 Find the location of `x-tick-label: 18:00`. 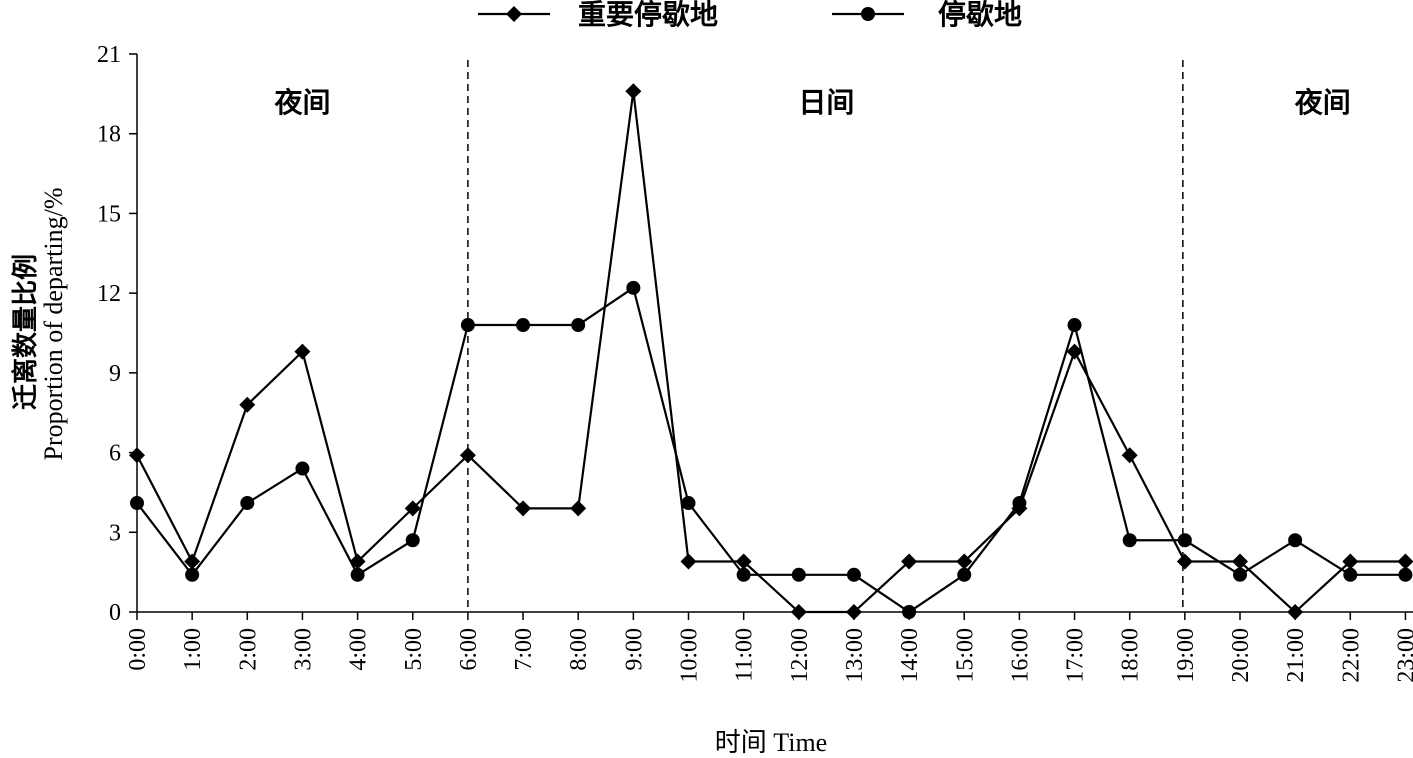

x-tick-label: 18:00 is located at coordinates (1131, 655).